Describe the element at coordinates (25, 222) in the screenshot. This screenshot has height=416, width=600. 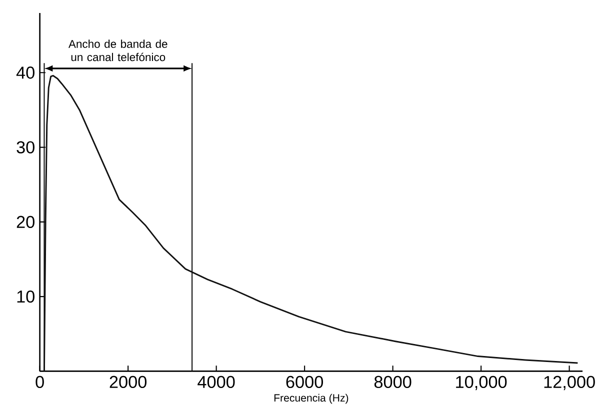
I see `y-tick-label: 20` at that location.